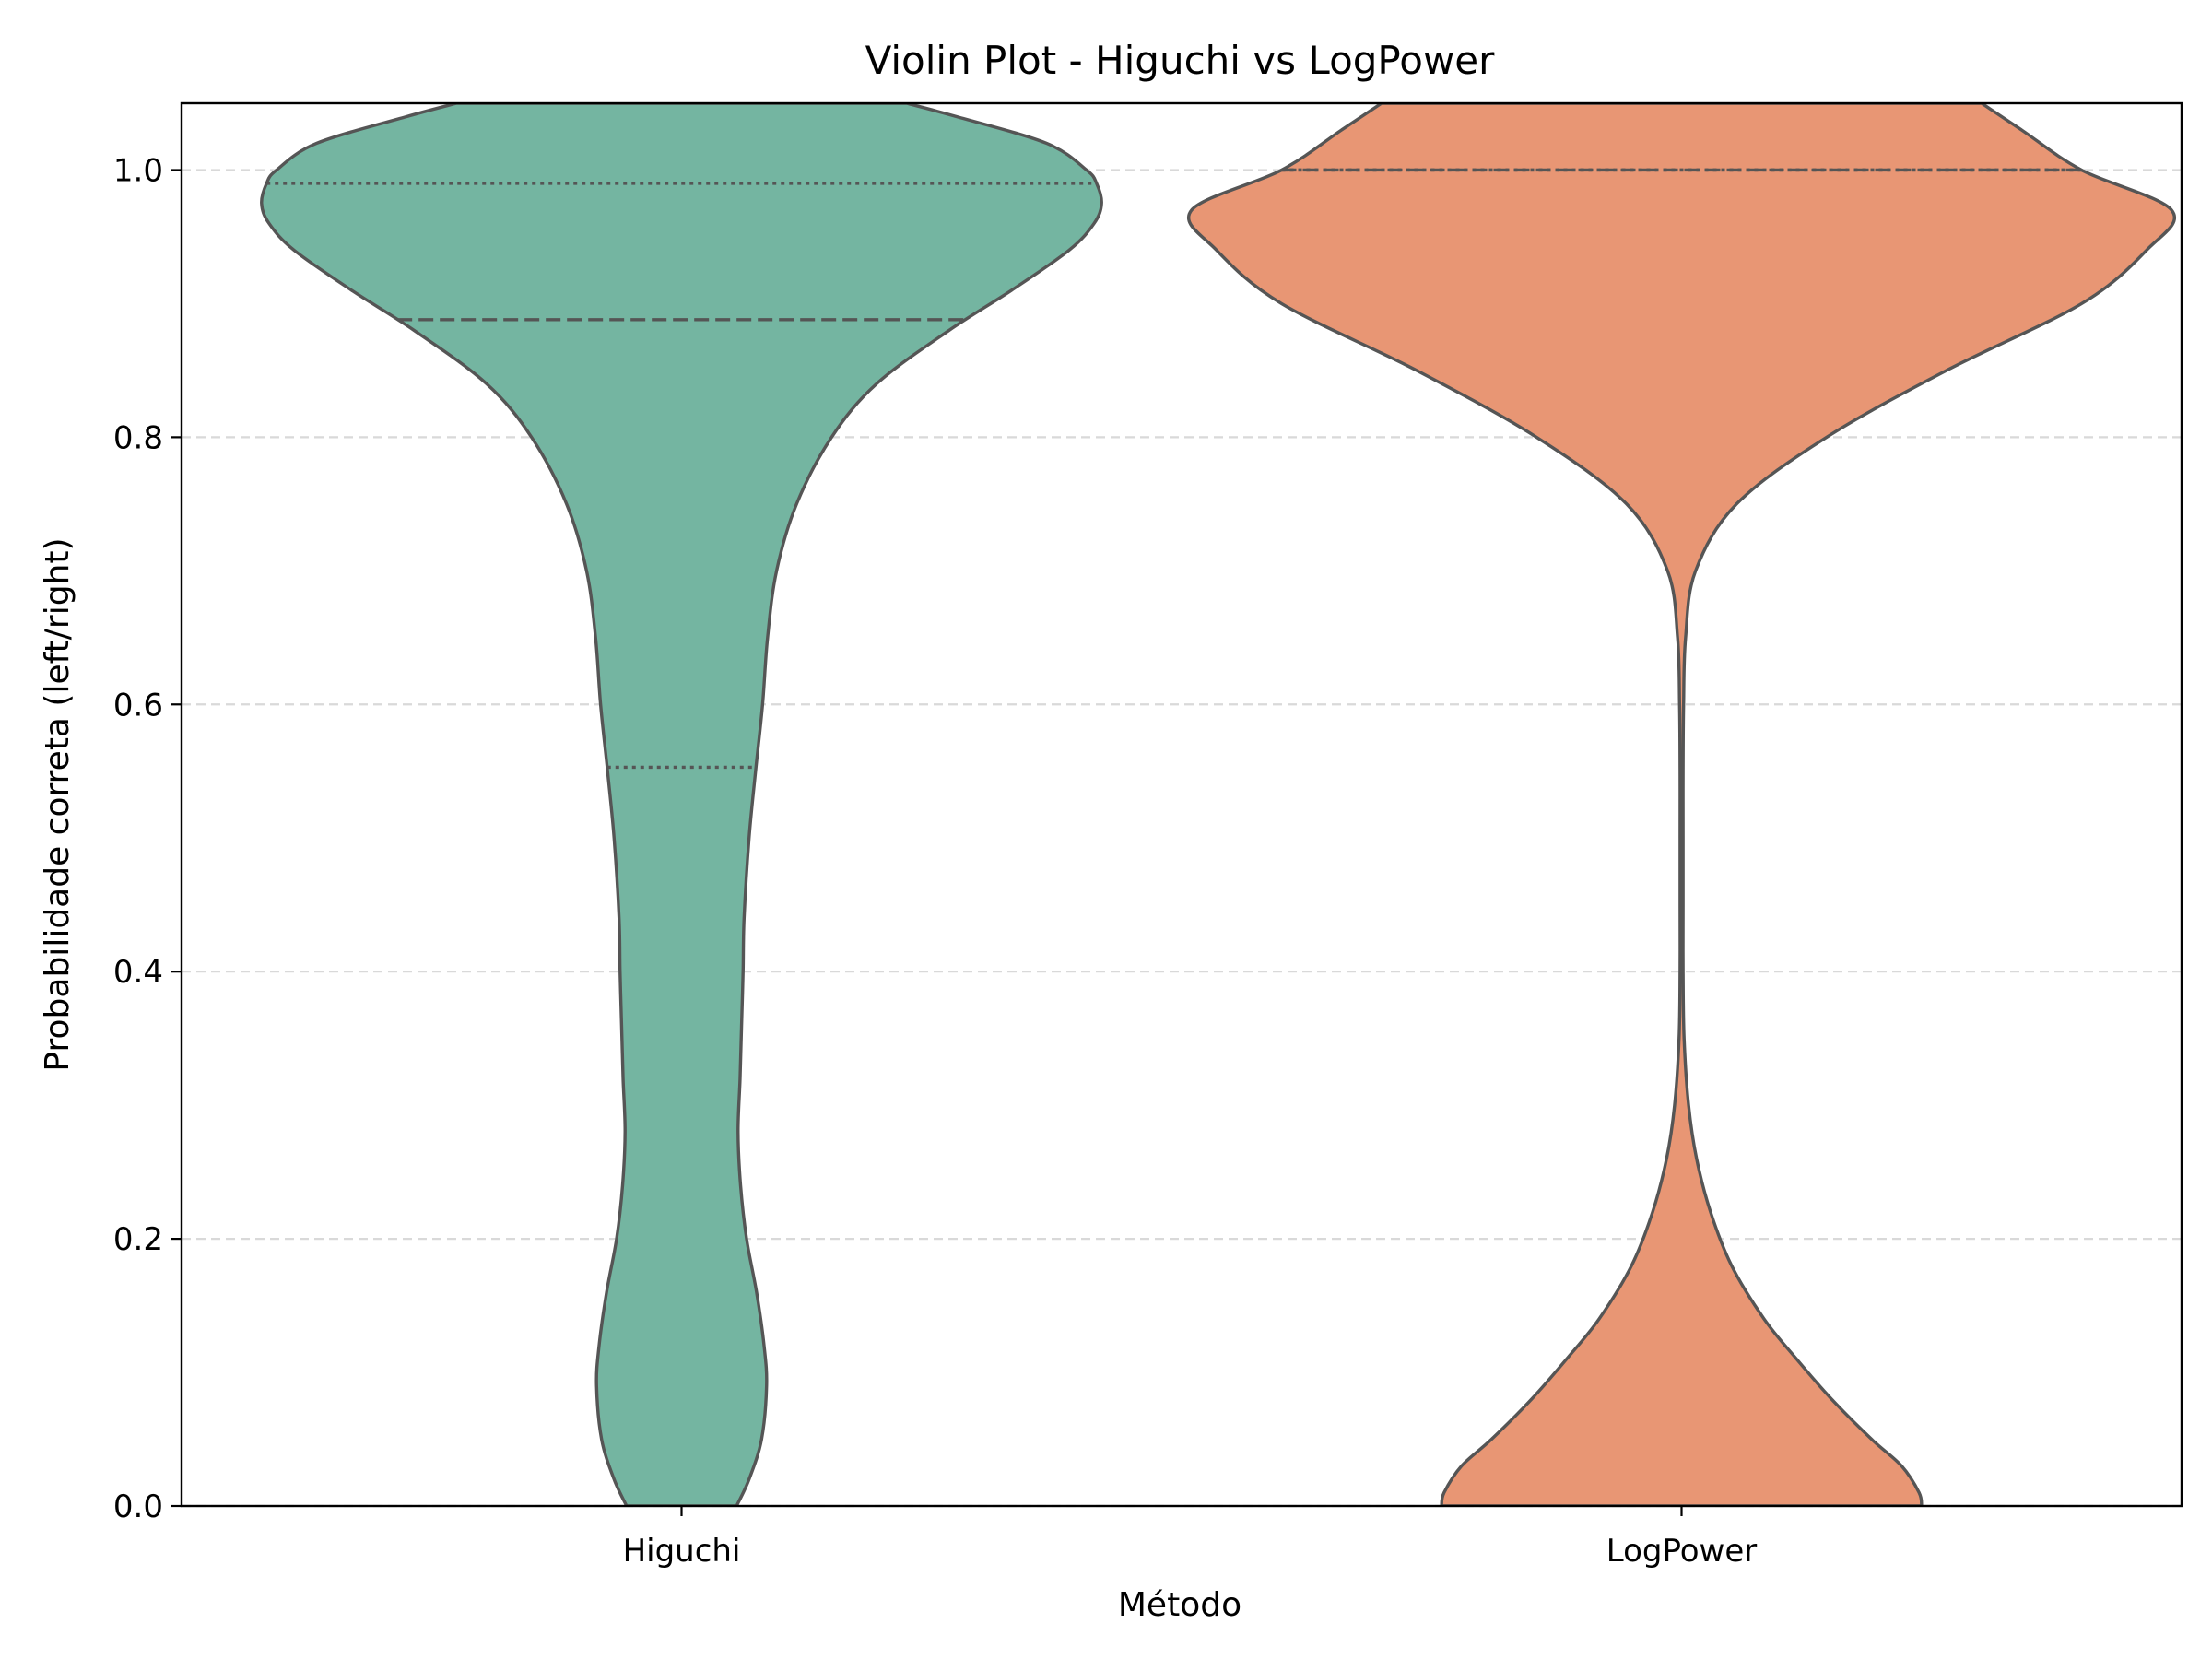 The height and width of the screenshot is (1659, 2212). What do you see at coordinates (1180, 60) in the screenshot?
I see `chart-title: Violin Plot - Higuchi vs LogPower` at bounding box center [1180, 60].